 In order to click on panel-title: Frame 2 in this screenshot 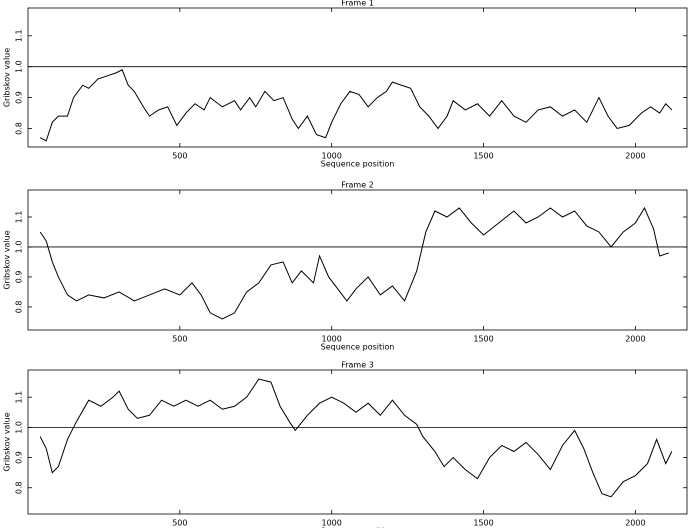, I will do `click(357, 185)`.